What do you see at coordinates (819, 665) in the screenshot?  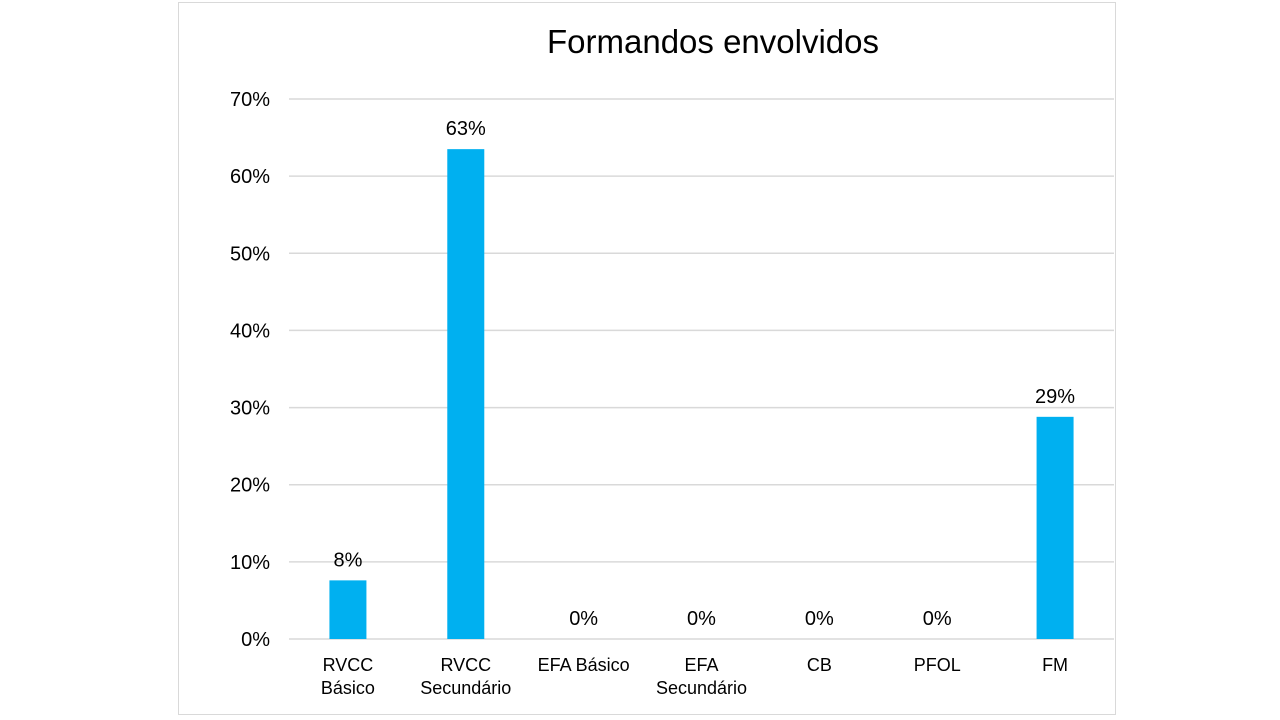 I see `x-category-label: CB` at bounding box center [819, 665].